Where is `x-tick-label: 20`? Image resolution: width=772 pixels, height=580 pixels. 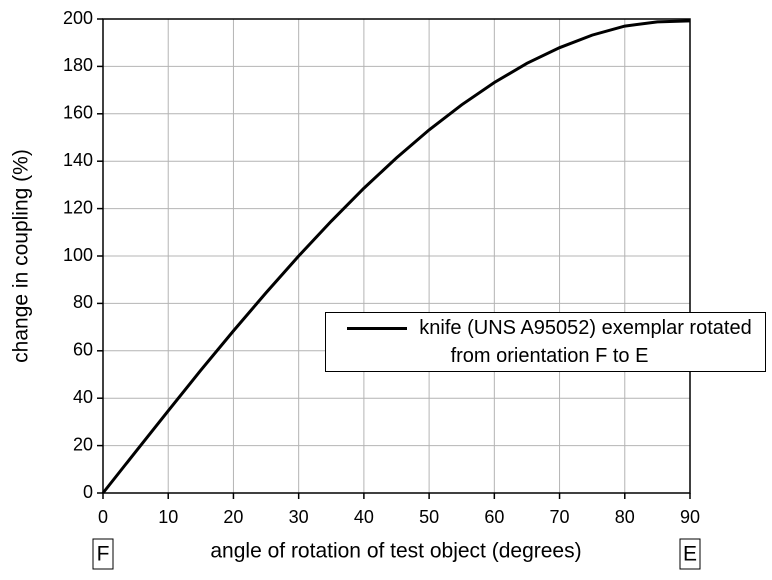 x-tick-label: 20 is located at coordinates (233, 517).